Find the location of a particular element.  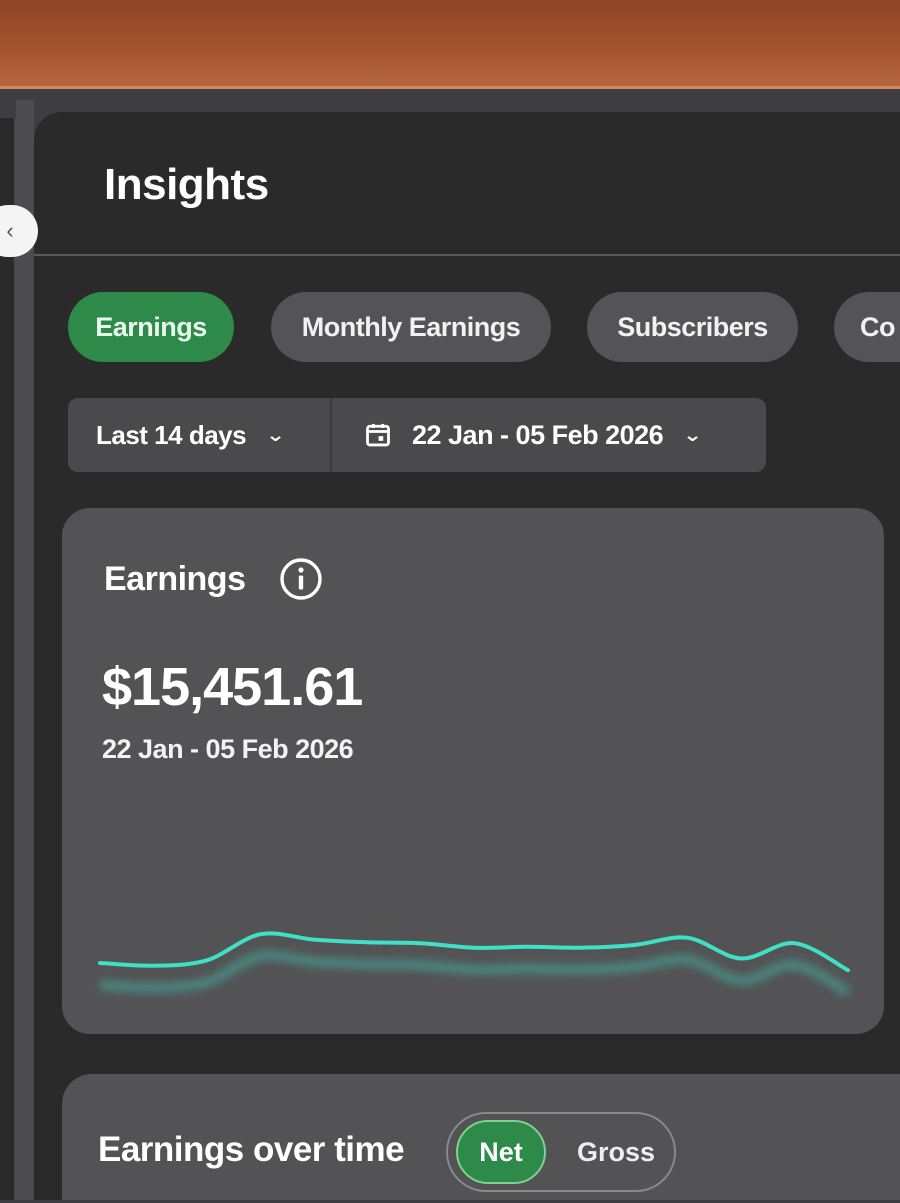

tab-label: Earnings is located at coordinates (151, 326).